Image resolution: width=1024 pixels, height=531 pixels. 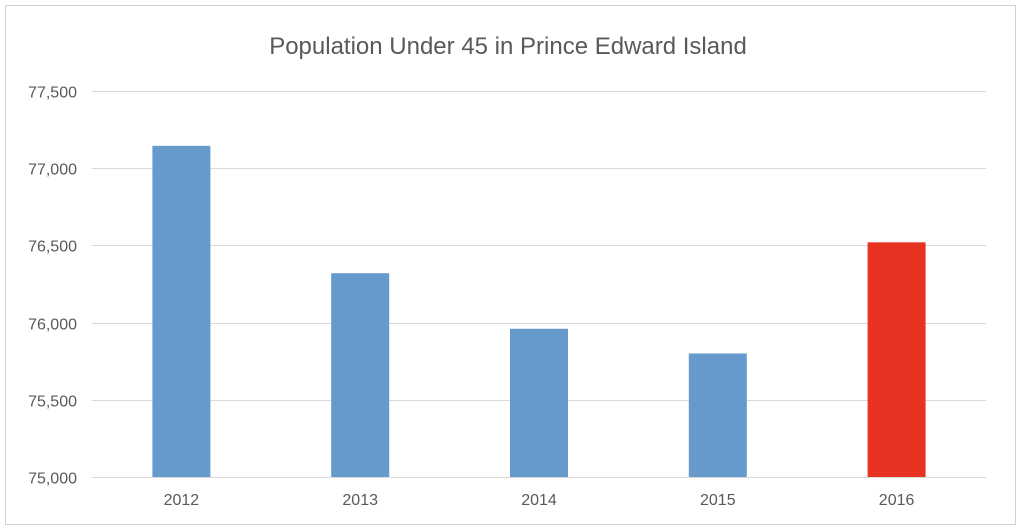 What do you see at coordinates (52, 479) in the screenshot?
I see `y-tick-label: 75,000` at bounding box center [52, 479].